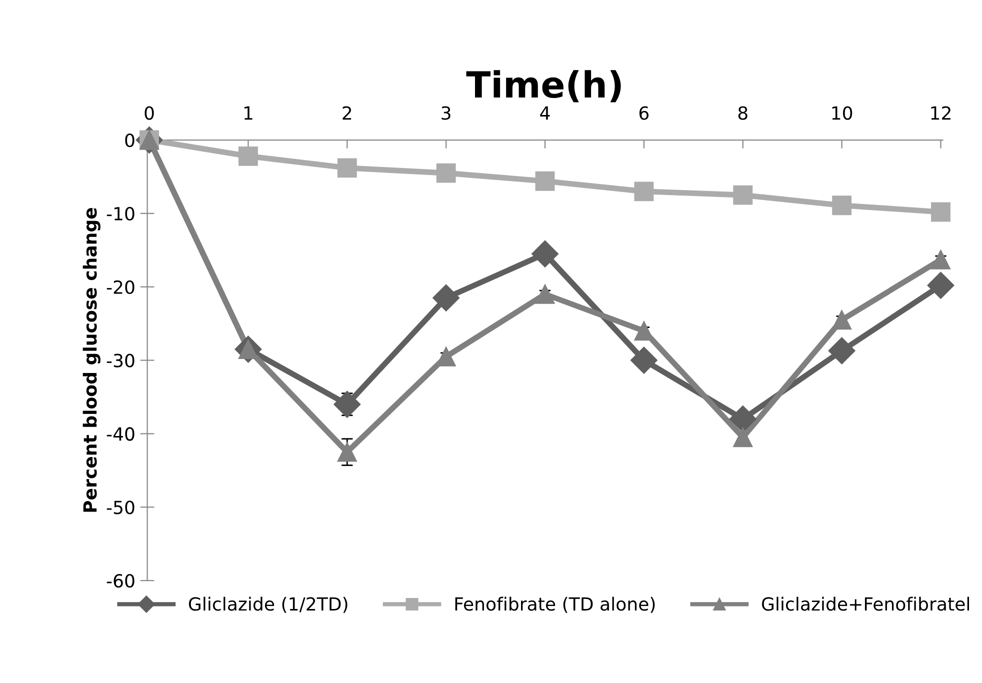  I want to click on x-tick-label: 1, so click(248, 113).